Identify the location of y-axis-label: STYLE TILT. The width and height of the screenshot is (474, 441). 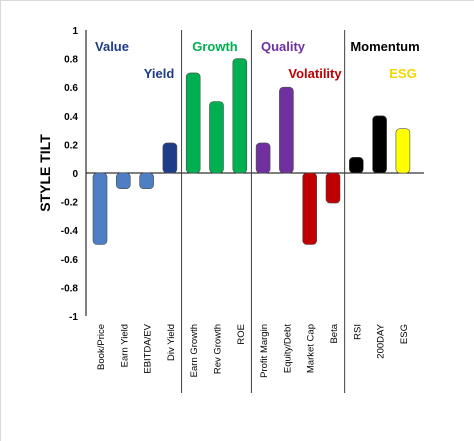
(45, 173).